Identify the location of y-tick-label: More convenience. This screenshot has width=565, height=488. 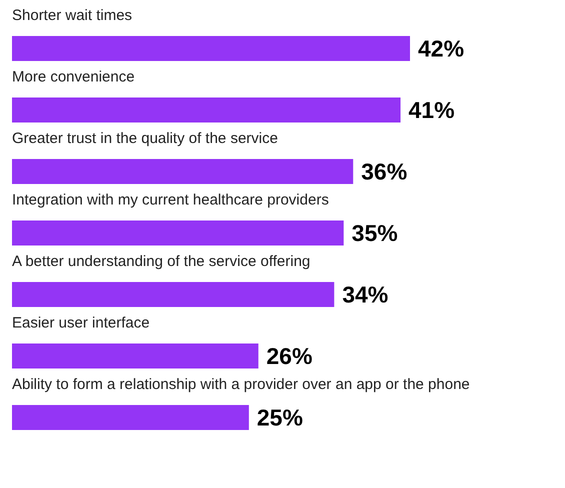
(73, 77).